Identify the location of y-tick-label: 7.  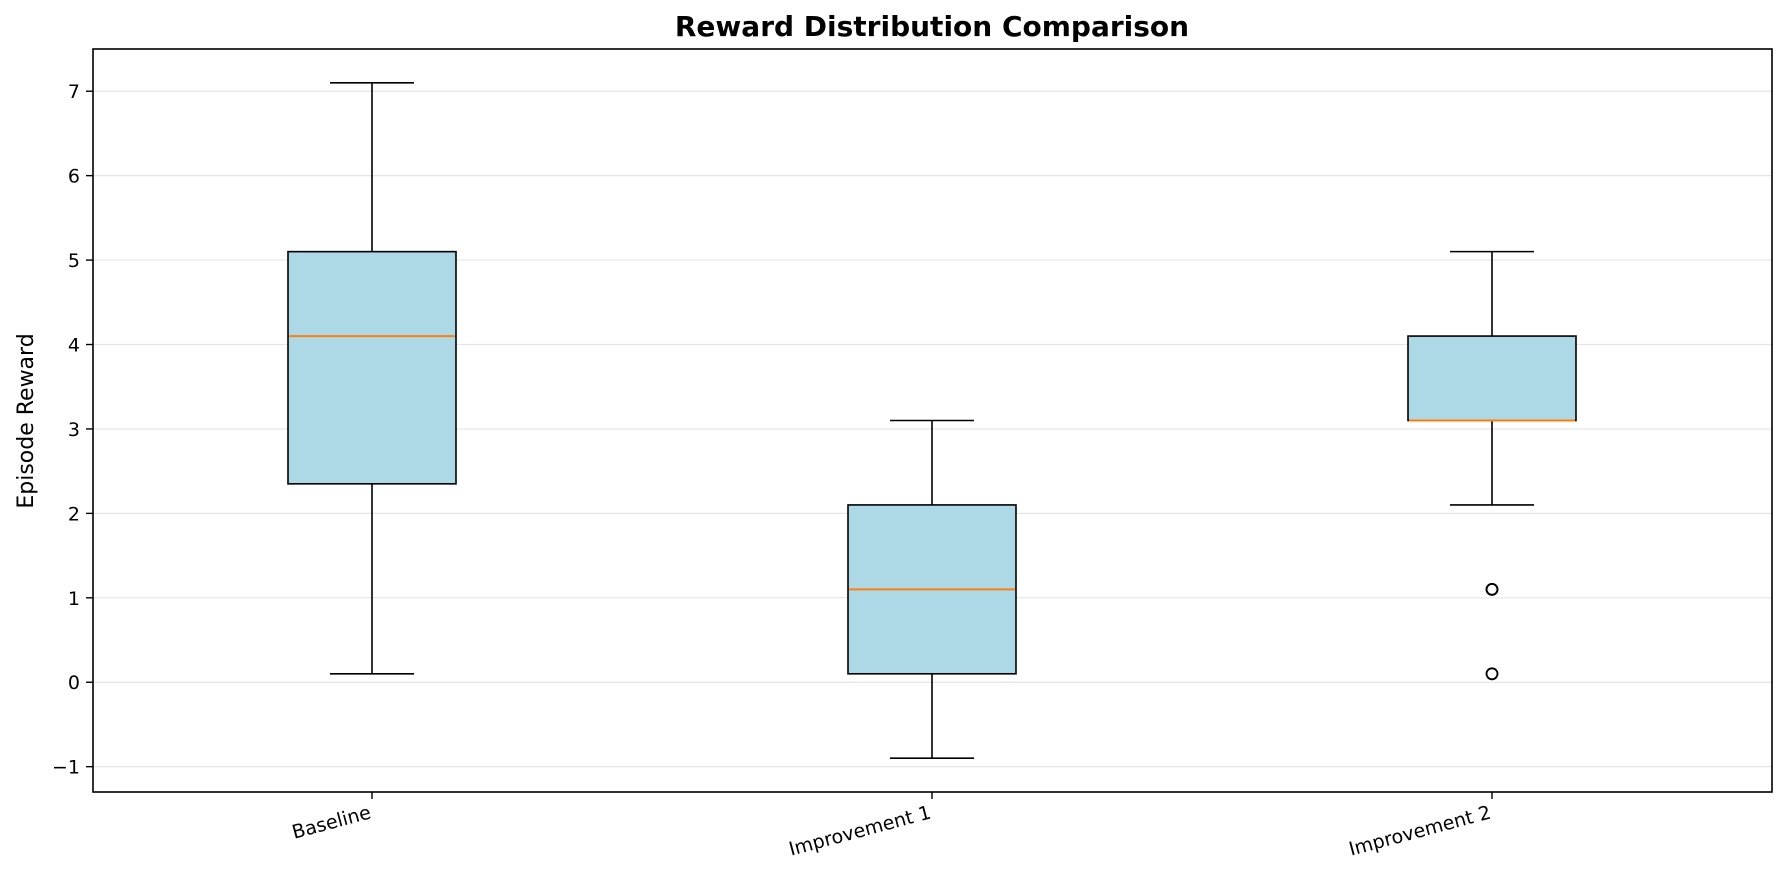
(74, 92).